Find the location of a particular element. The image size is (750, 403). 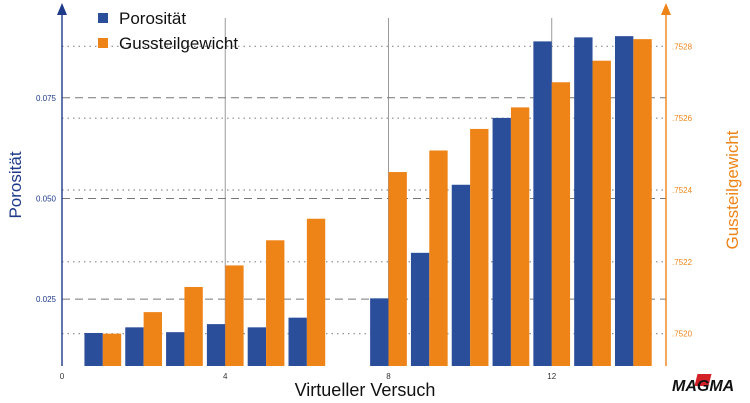

legend-label-porositaet: Porosität is located at coordinates (152, 18).